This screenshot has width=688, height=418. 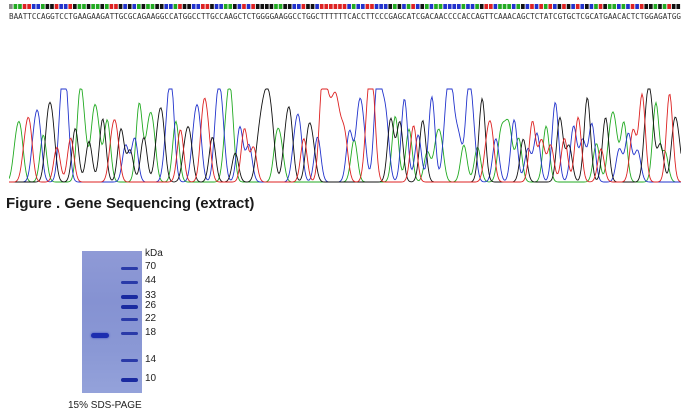 What do you see at coordinates (151, 266) in the screenshot?
I see `marker-label-70: 70` at bounding box center [151, 266].